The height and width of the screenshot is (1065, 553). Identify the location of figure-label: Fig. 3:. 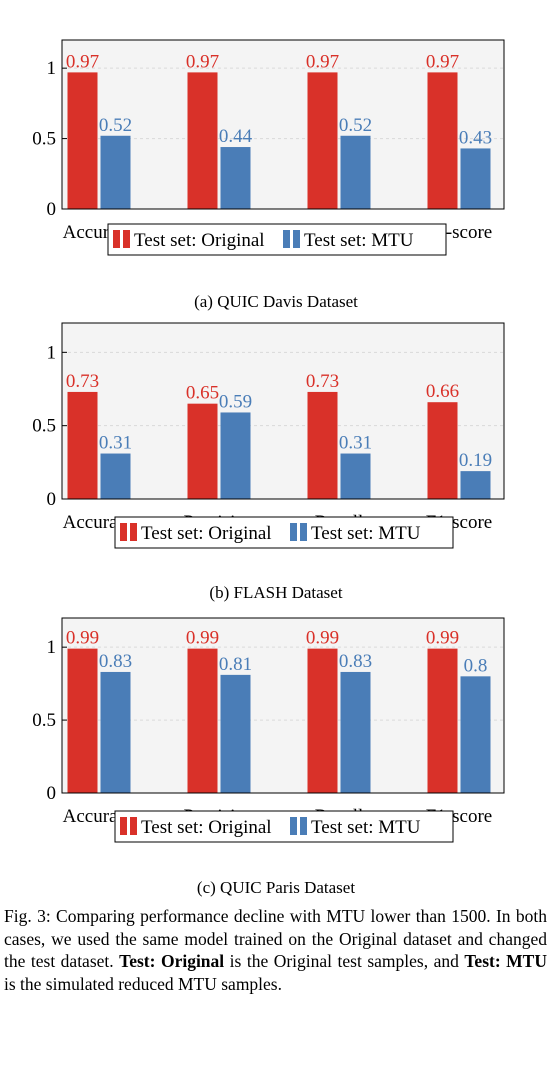
(27, 916).